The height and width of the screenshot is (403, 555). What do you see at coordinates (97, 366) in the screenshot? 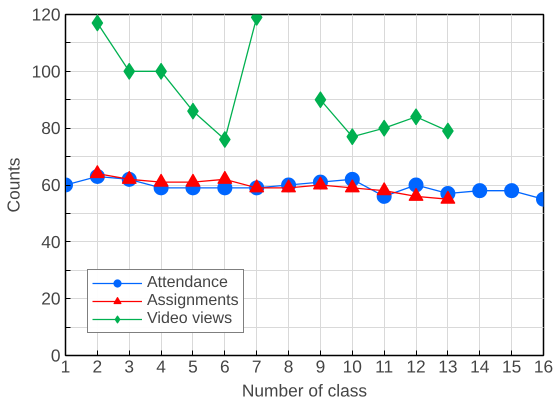
I see `x-tick-label: 2` at bounding box center [97, 366].